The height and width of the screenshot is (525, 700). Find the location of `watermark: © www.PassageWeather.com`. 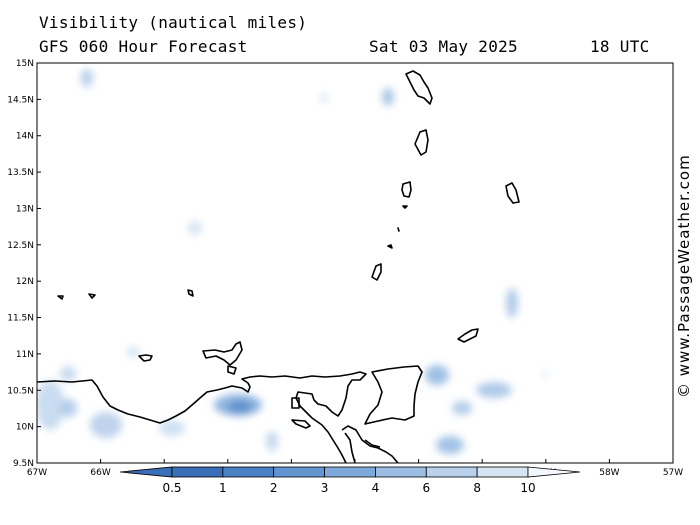

watermark: © www.PassageWeather.com is located at coordinates (684, 276).